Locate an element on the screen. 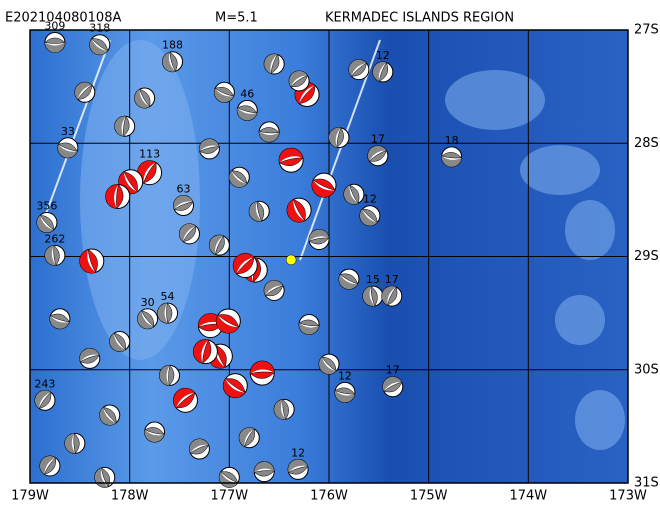 Image resolution: width=660 pixels, height=513 pixels. x-tick-label: 173W is located at coordinates (628, 496).